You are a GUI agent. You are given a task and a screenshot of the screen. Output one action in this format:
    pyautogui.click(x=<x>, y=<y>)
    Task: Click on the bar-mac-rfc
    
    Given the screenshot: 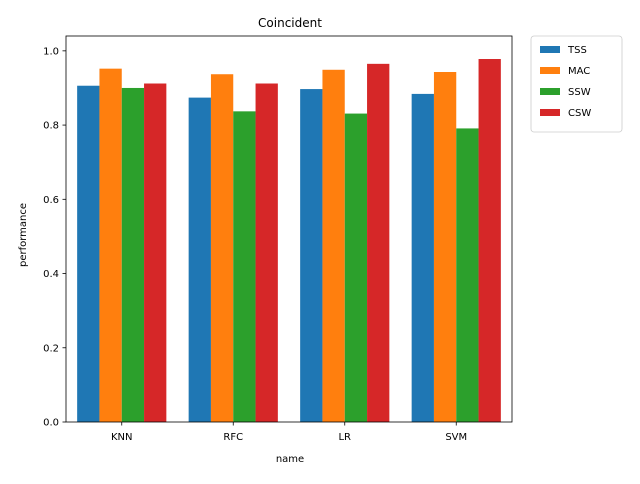 What is the action you would take?
    pyautogui.click(x=222, y=248)
    